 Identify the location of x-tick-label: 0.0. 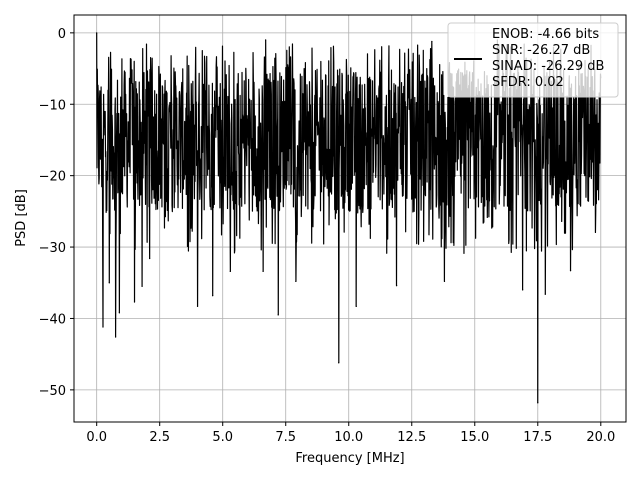
(96, 437).